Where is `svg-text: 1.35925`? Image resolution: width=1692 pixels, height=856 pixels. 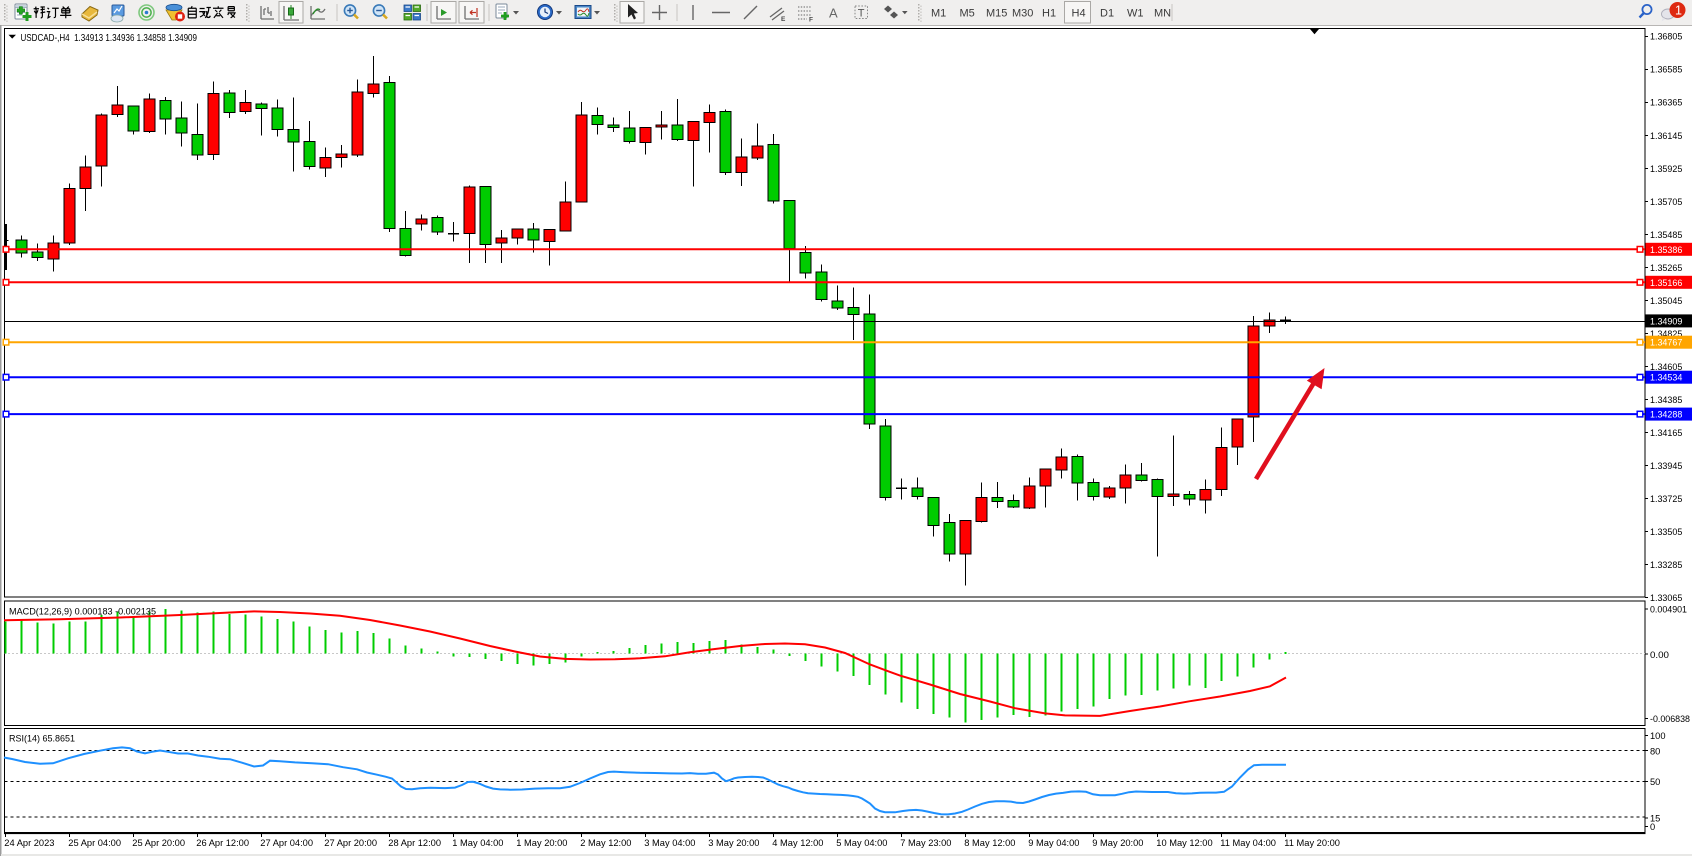
svg-text: 1.35925 is located at coordinates (1666, 169).